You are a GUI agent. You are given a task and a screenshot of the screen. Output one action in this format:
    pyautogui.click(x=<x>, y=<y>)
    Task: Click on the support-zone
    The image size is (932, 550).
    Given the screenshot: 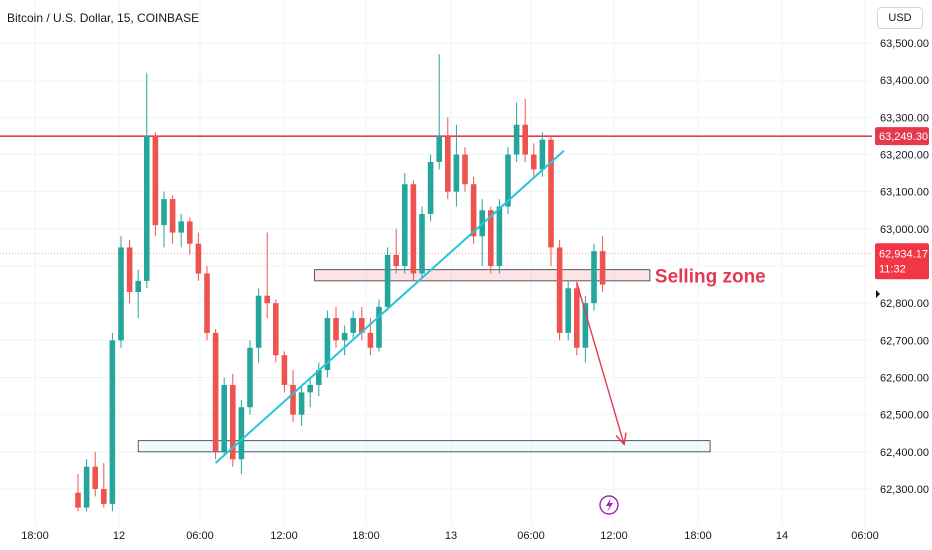 What is the action you would take?
    pyautogui.click(x=424, y=446)
    